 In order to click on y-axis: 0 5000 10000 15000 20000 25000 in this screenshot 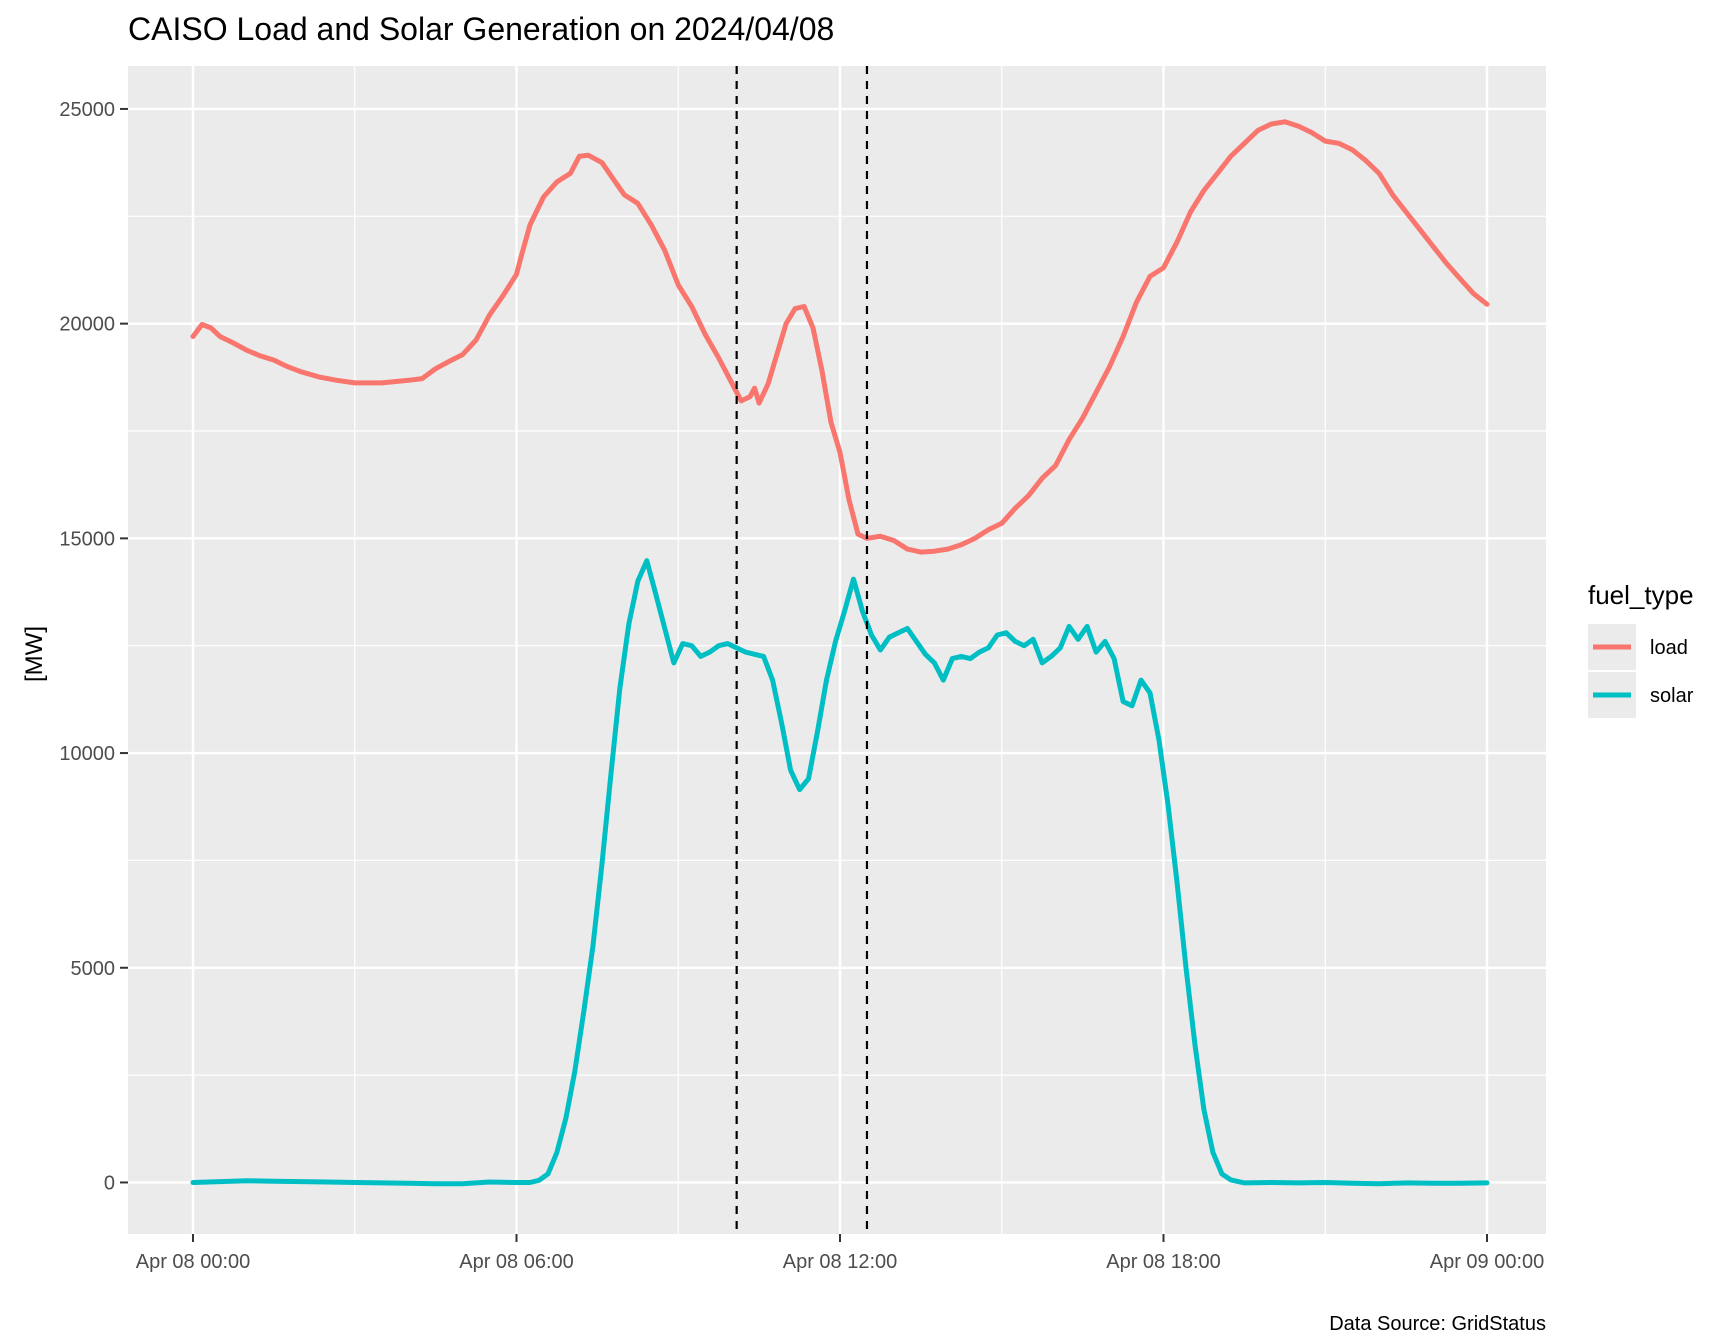, I will do `click(93, 646)`.